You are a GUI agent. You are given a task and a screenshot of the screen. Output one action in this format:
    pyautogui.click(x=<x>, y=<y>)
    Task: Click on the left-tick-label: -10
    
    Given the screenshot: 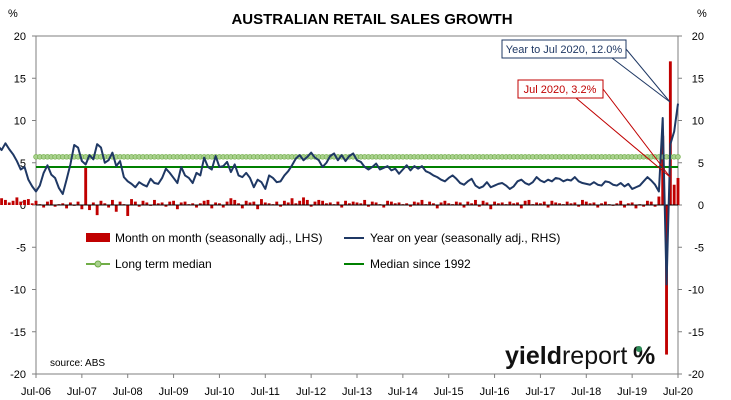 What is the action you would take?
    pyautogui.click(x=18, y=291)
    